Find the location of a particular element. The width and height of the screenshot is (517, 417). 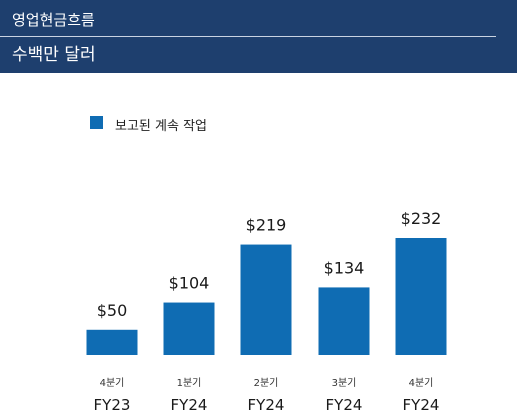

x-tick-label-quarter: 2분기 is located at coordinates (266, 383).